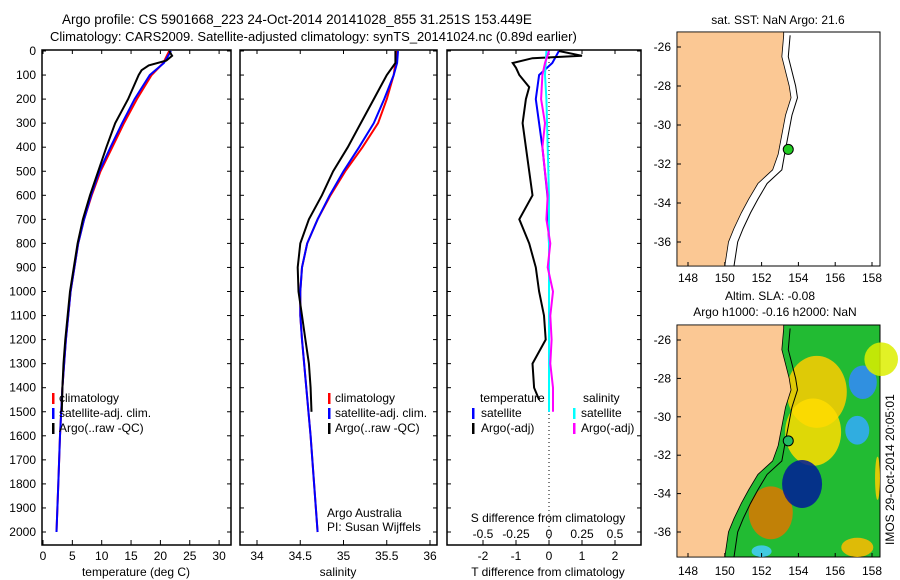 The width and height of the screenshot is (900, 580). Describe the element at coordinates (483, 556) in the screenshot. I see `x-tick-label: -2` at that location.